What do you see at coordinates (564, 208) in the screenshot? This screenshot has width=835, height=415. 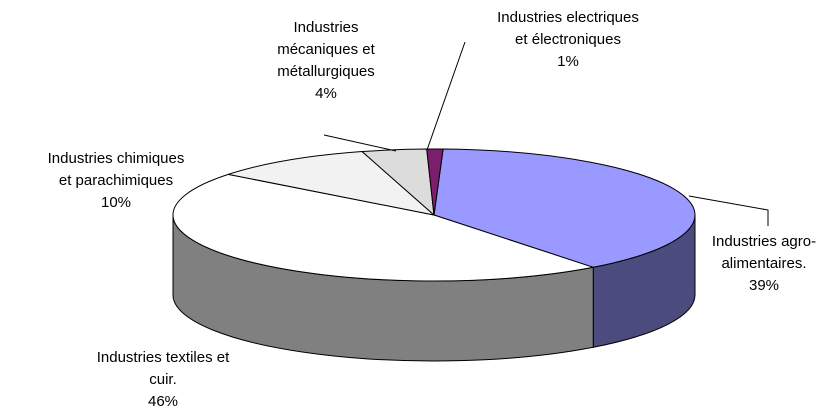 I see `pie-slice-industries-agro-alimentaires` at bounding box center [564, 208].